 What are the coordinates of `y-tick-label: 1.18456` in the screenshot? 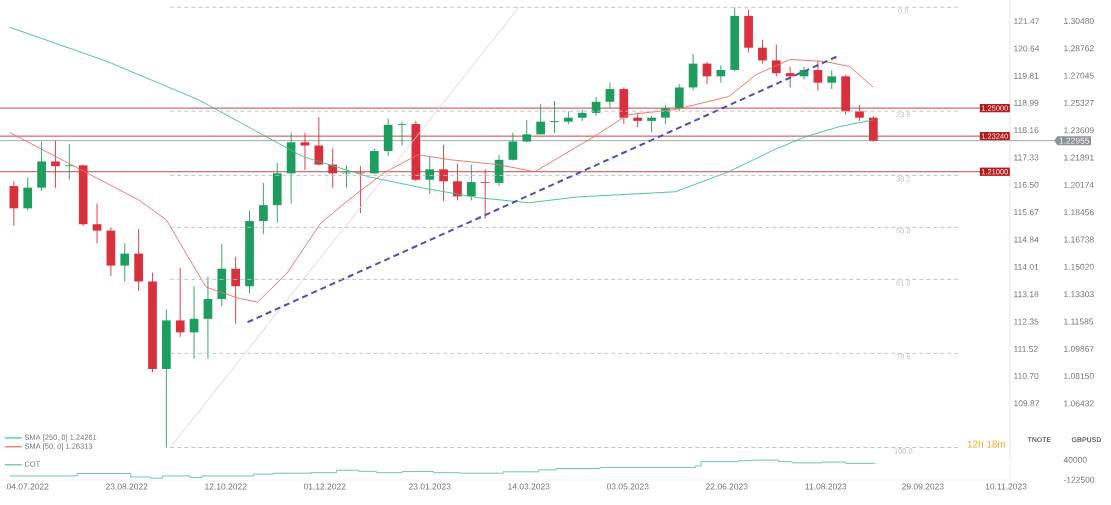 It's located at (1079, 212).